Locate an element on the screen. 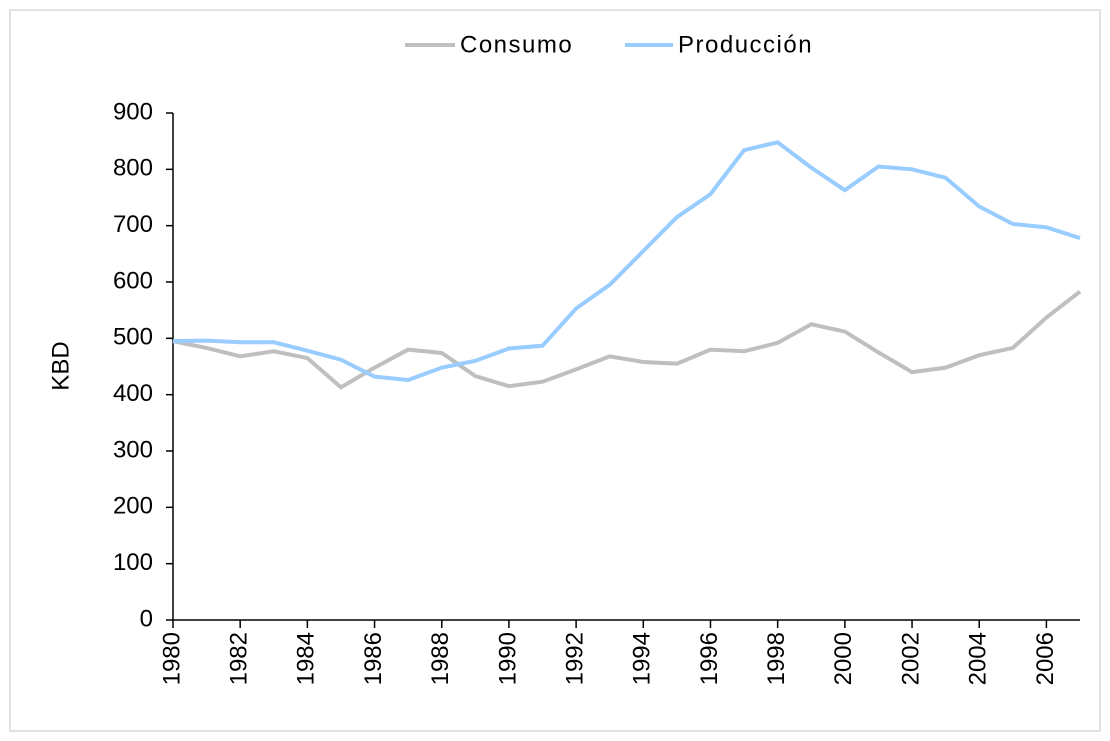 Image resolution: width=1110 pixels, height=741 pixels. y-tick-label: 400 is located at coordinates (133, 393).